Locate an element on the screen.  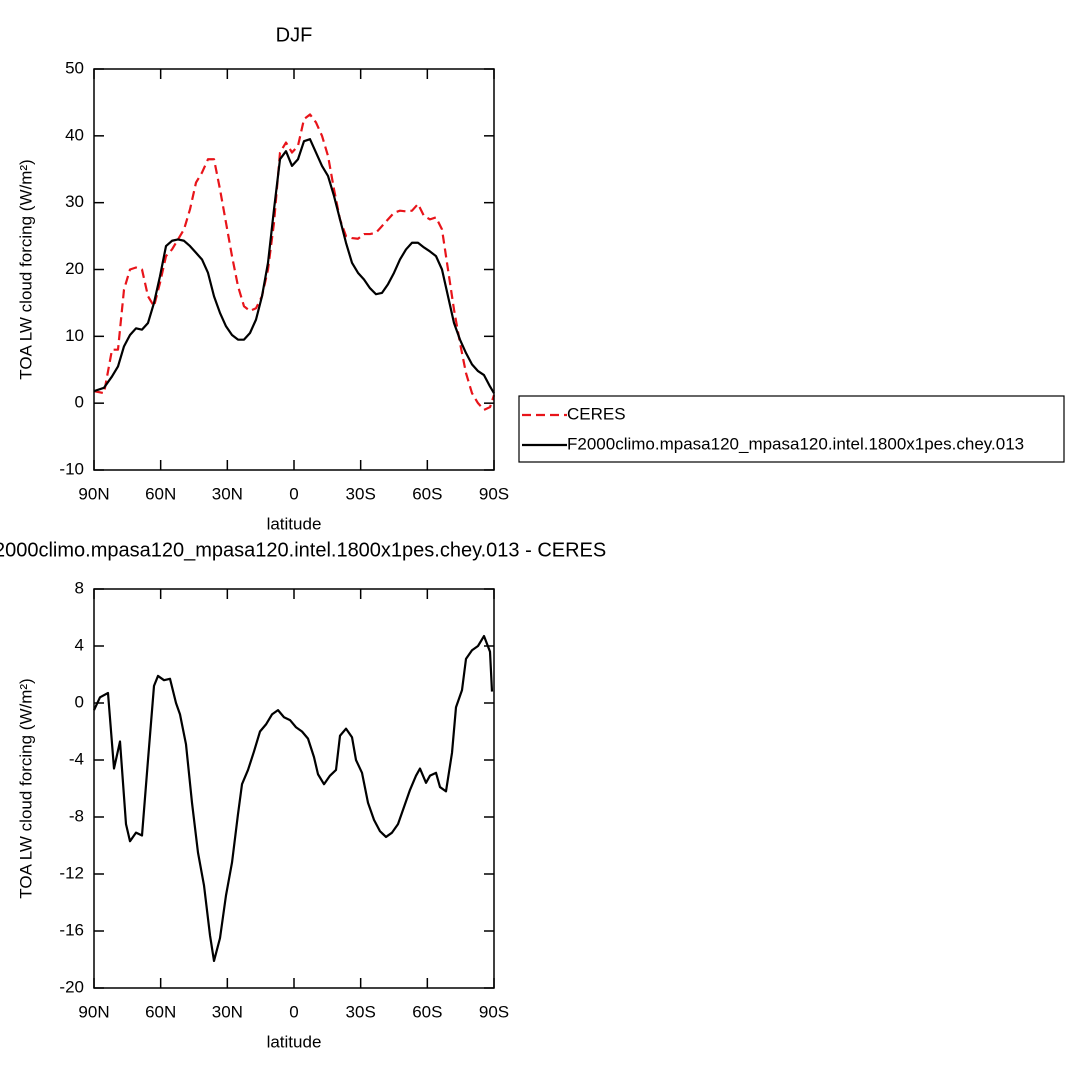
chart-title: DJF is located at coordinates (294, 35).